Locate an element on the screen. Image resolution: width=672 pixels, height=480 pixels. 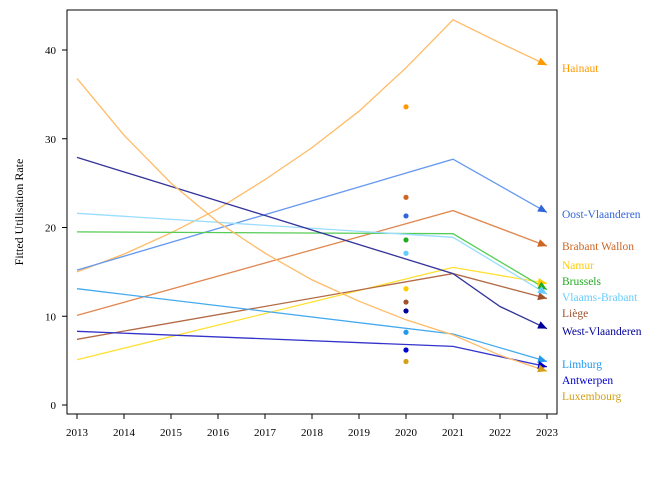
points-2020 is located at coordinates (406, 234).